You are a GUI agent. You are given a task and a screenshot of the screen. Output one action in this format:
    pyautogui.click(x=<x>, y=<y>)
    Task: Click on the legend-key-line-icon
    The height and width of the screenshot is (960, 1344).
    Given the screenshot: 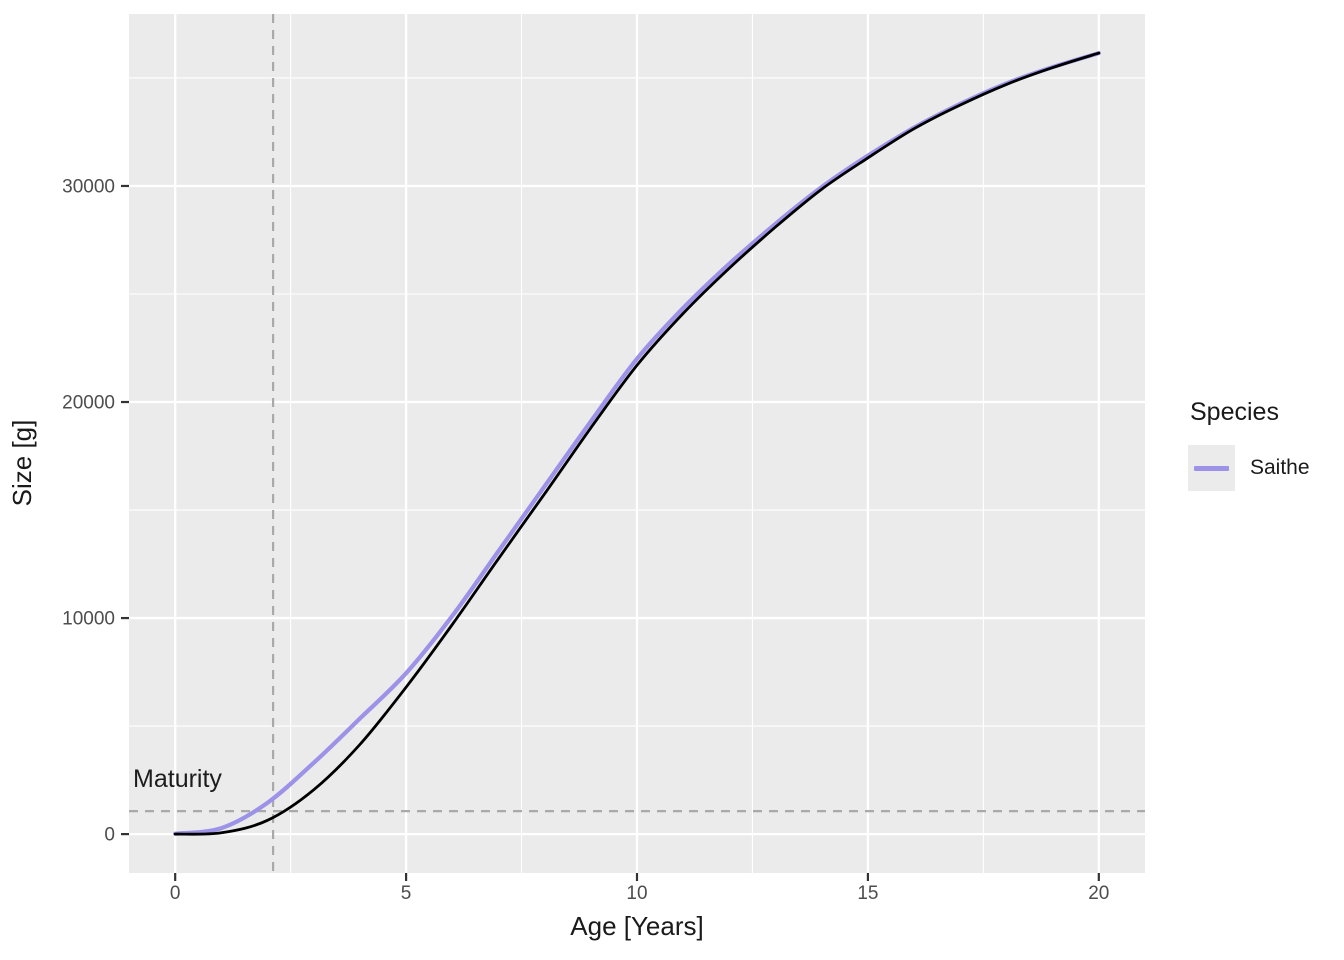 What is the action you would take?
    pyautogui.click(x=1211, y=468)
    